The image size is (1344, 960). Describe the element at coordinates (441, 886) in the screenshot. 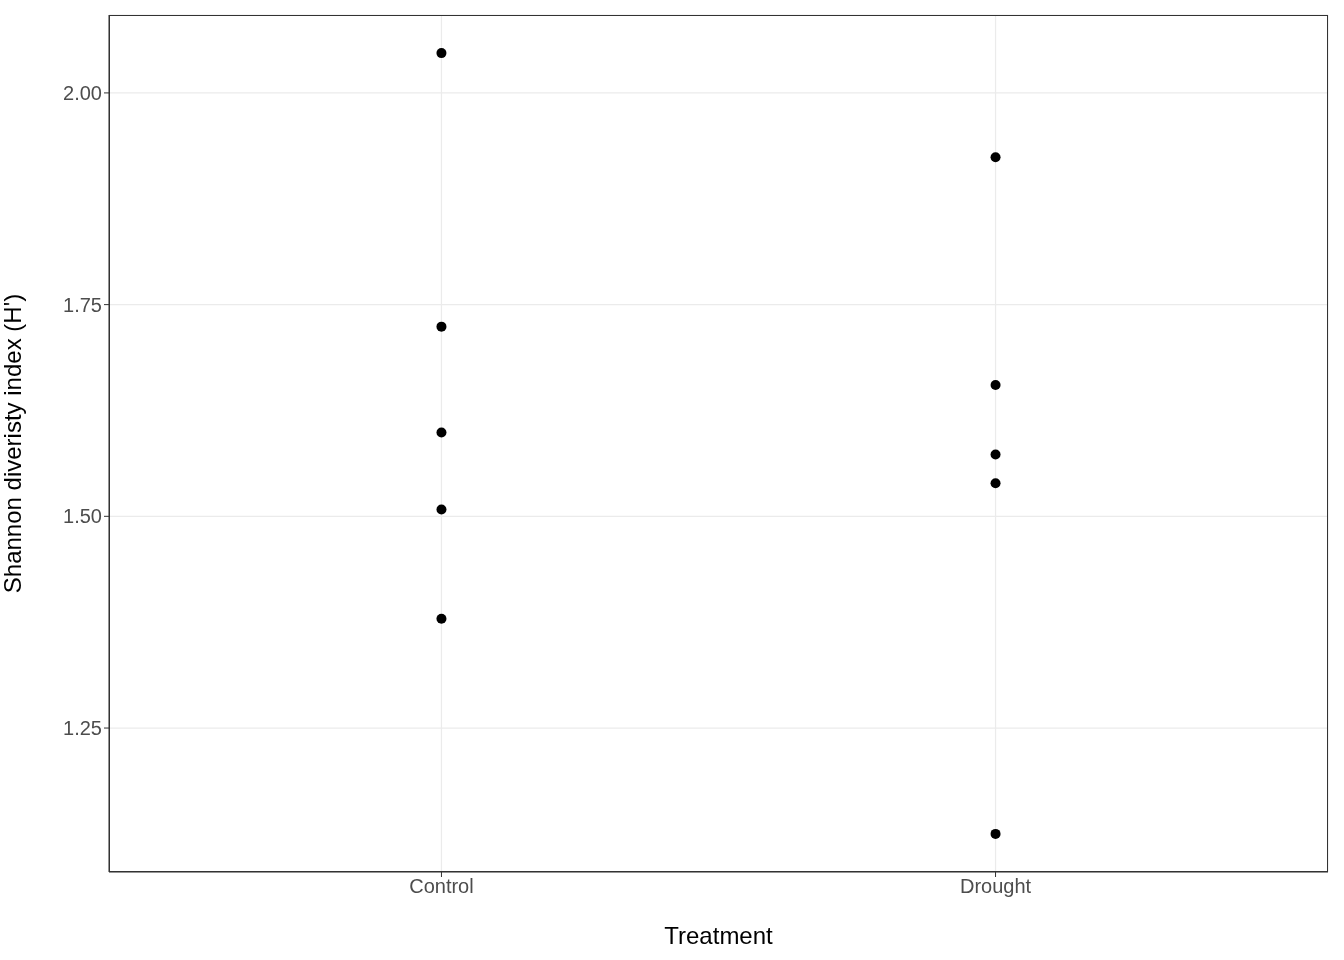

I see `x-tick-label: Control` at that location.